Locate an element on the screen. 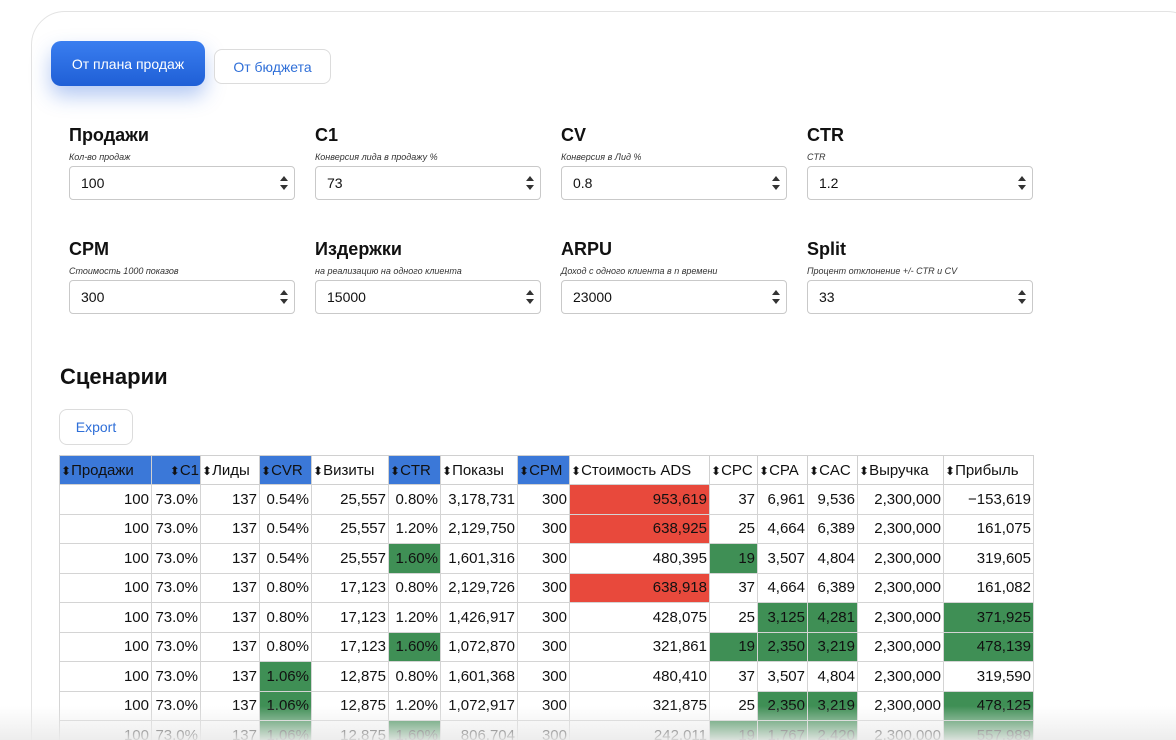 The height and width of the screenshot is (740, 1176). number-input: 33 is located at coordinates (920, 297).